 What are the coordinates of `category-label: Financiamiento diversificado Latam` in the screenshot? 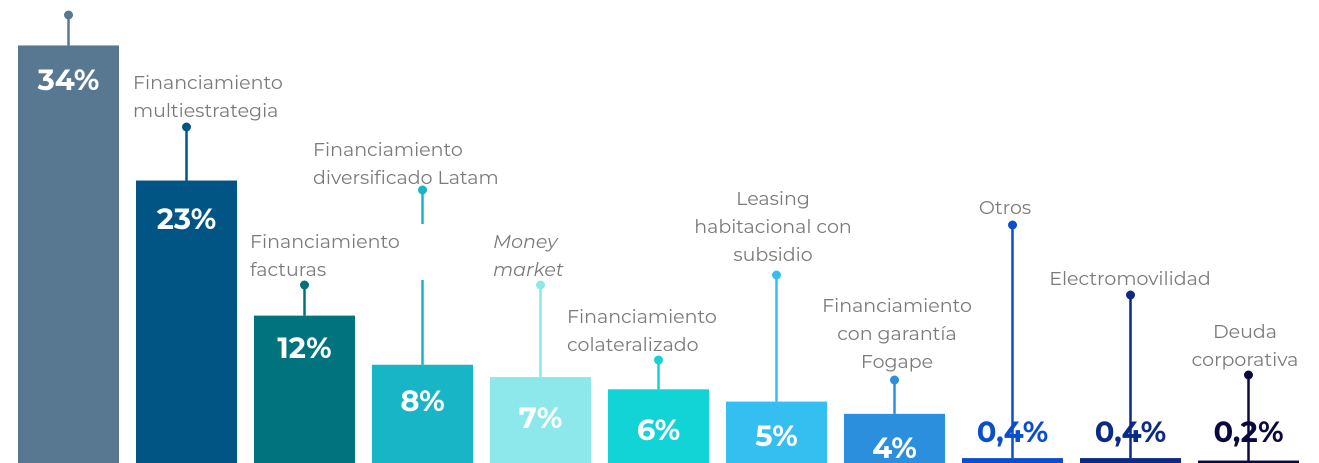 It's located at (406, 163).